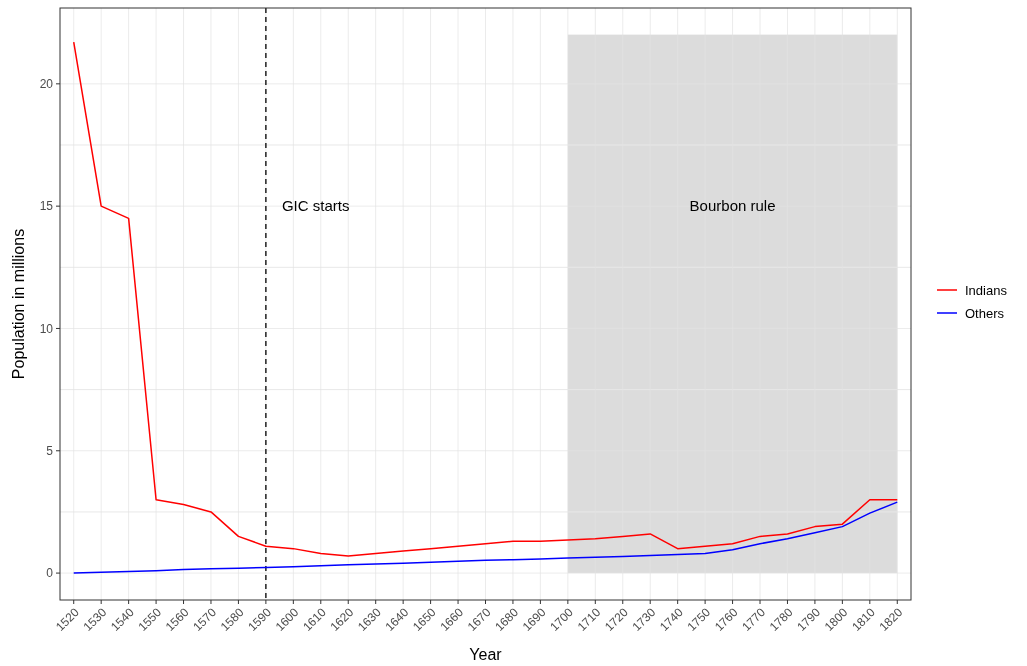 The height and width of the screenshot is (666, 1027). Describe the element at coordinates (18, 304) in the screenshot. I see `y-axis-title: Population in millions` at that location.